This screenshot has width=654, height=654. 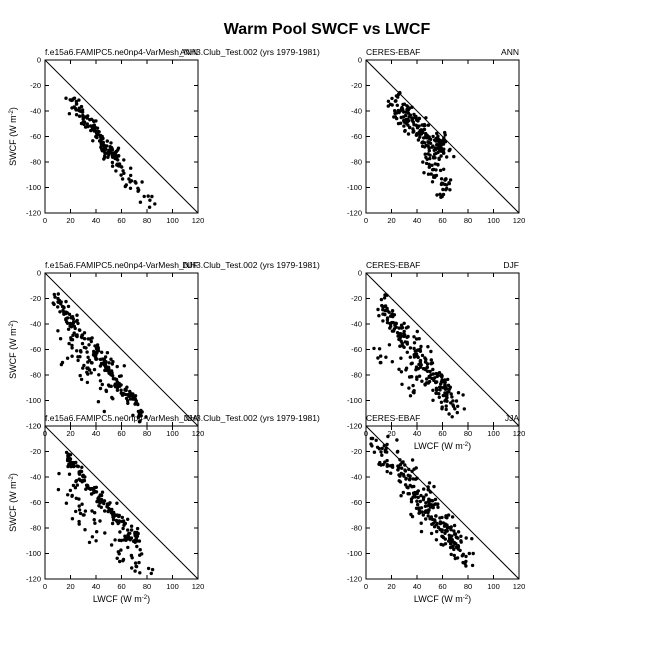 What do you see at coordinates (391, 220) in the screenshot?
I see `x-tick-label: 20` at bounding box center [391, 220].